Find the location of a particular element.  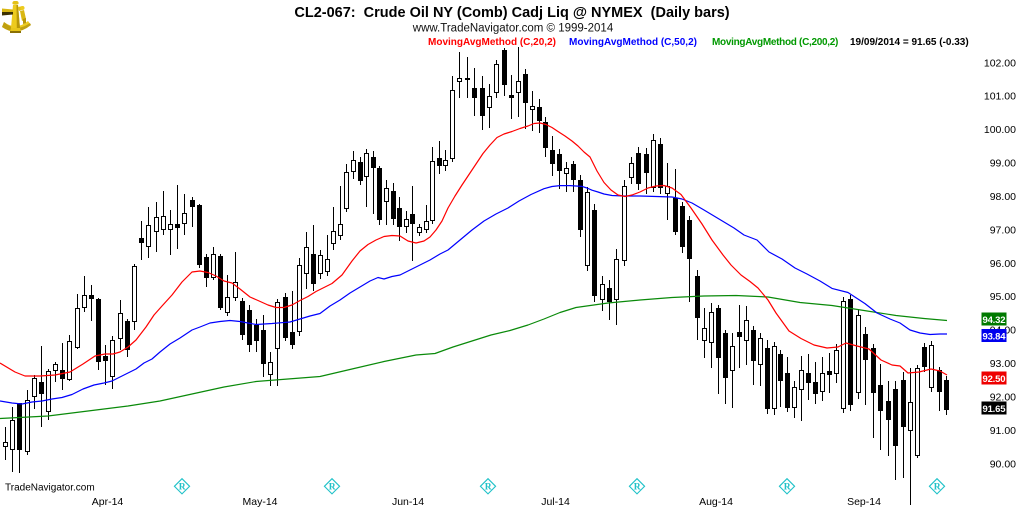

svg-text: 19/09/2014 = 91.65 (-0.33) is located at coordinates (909, 42).